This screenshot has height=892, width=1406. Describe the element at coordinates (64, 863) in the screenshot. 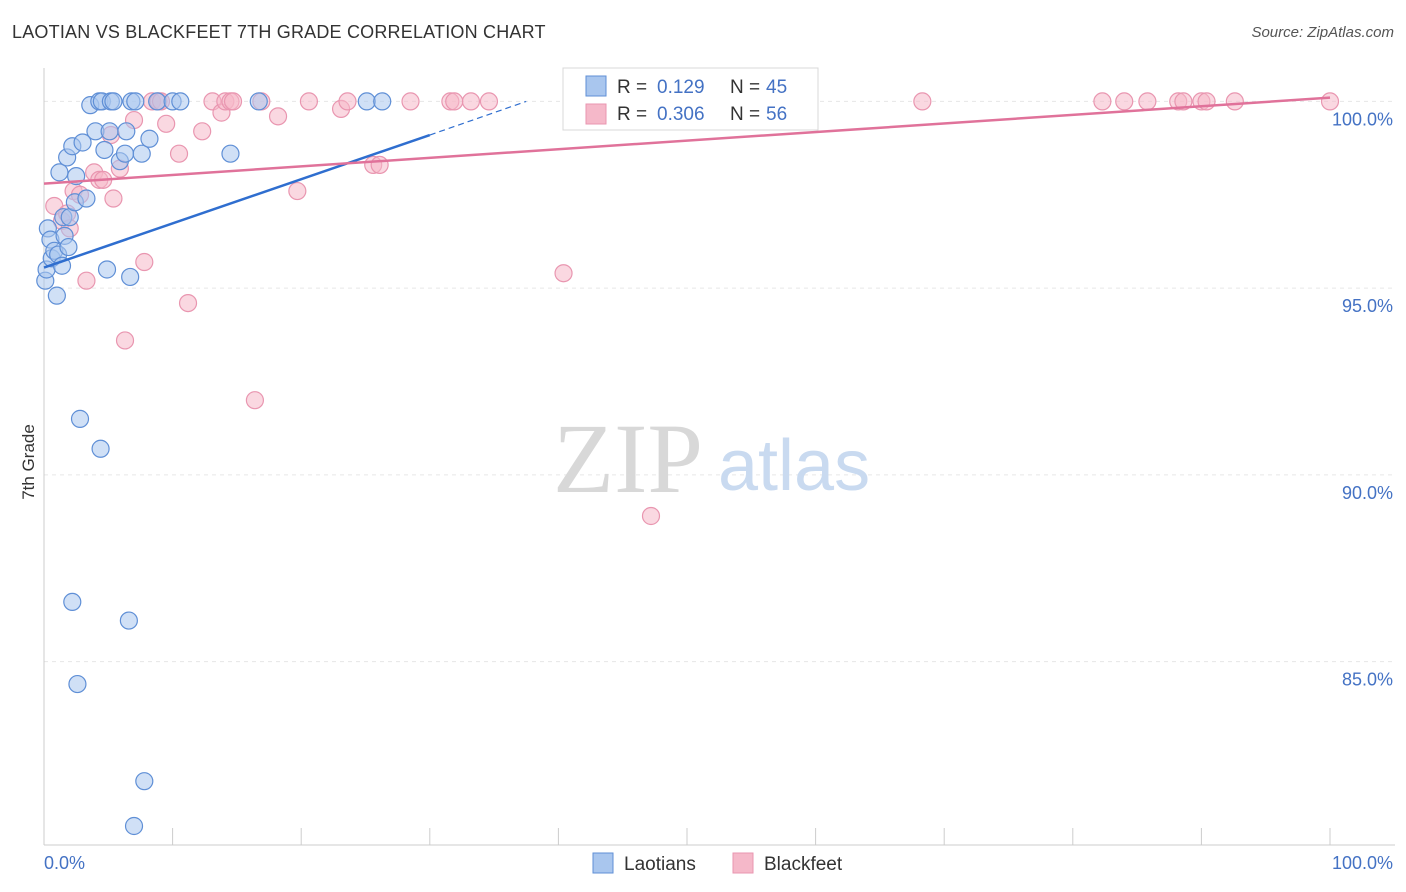

I see `x-tick-label-min: 0.0%` at that location.